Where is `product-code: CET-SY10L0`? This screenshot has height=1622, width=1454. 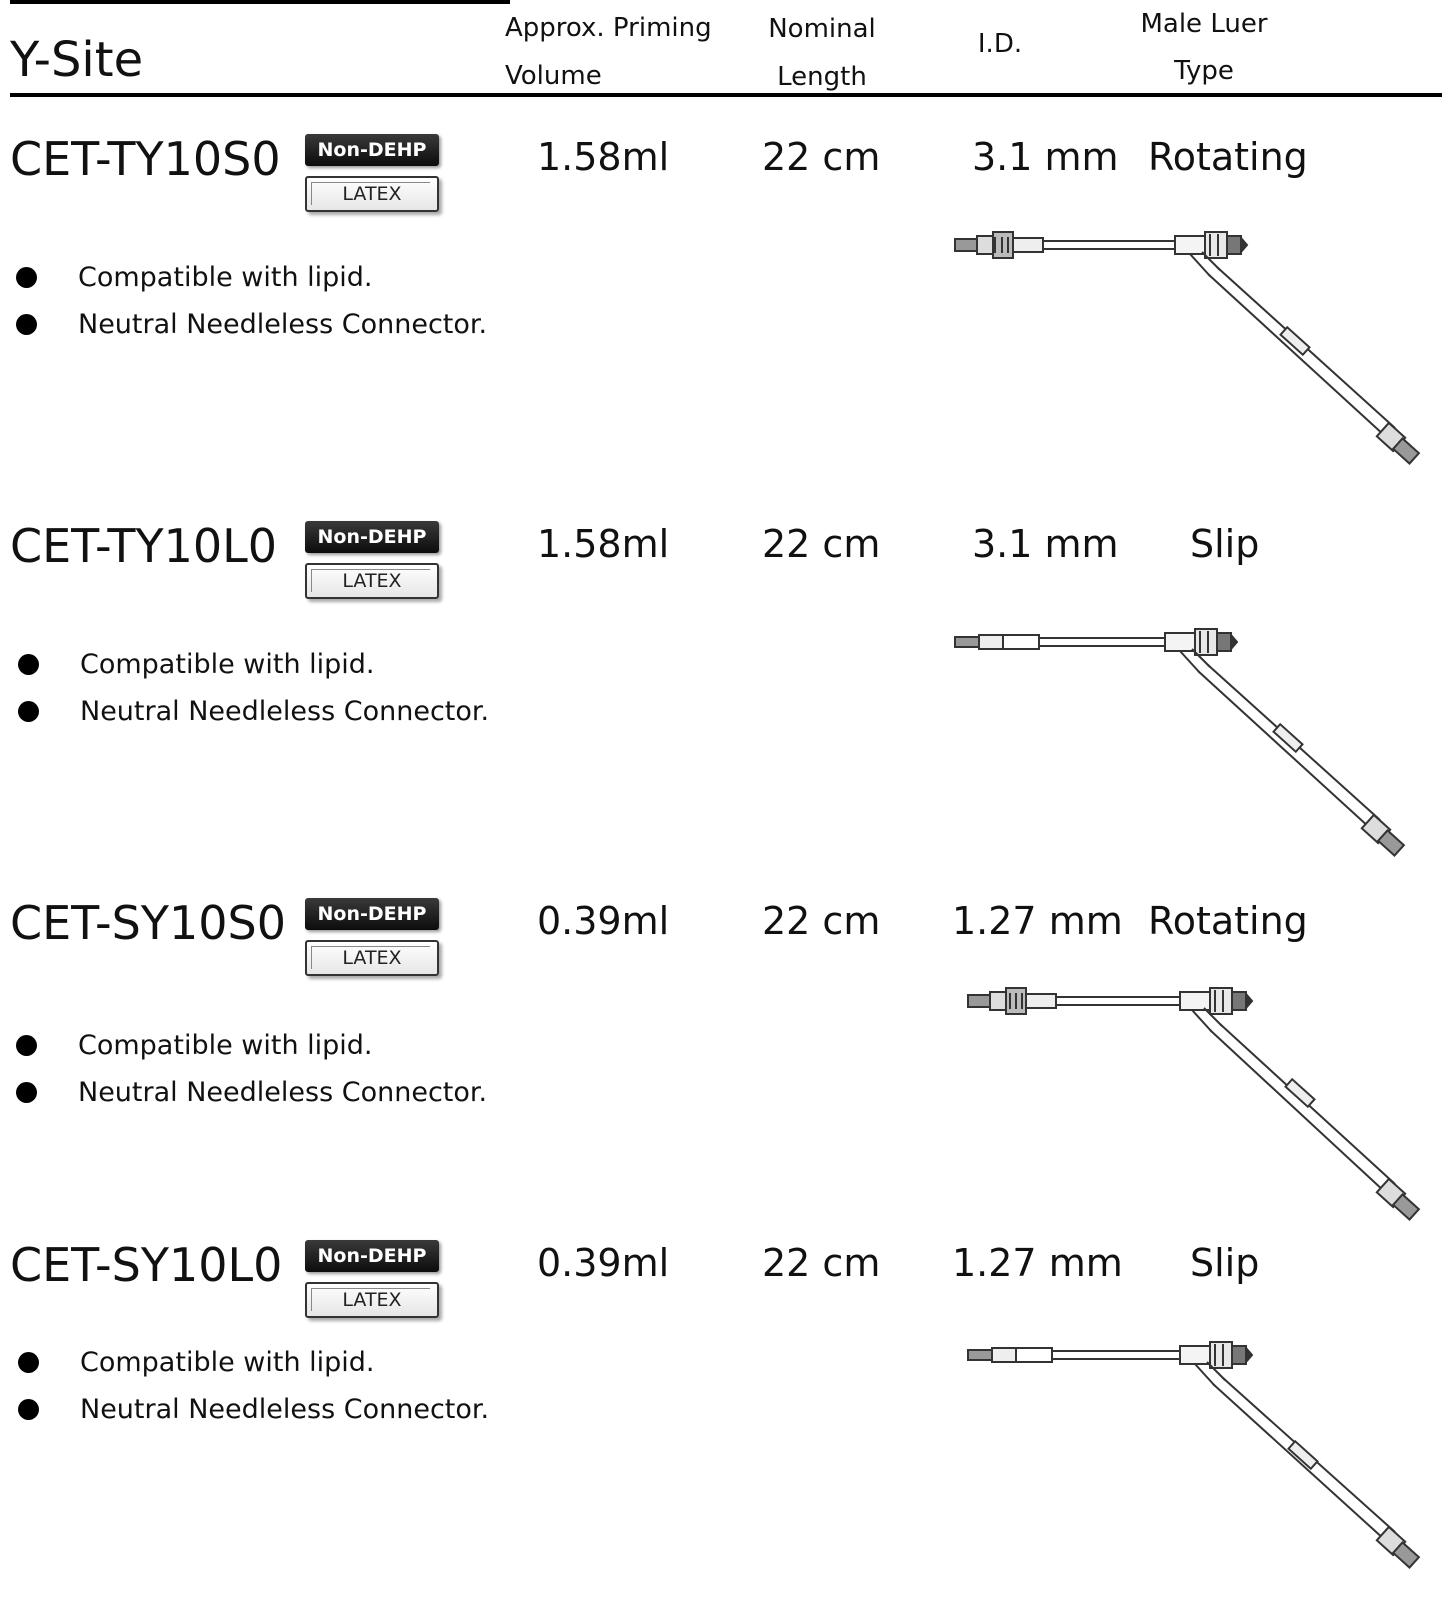 product-code: CET-SY10L0 is located at coordinates (146, 1265).